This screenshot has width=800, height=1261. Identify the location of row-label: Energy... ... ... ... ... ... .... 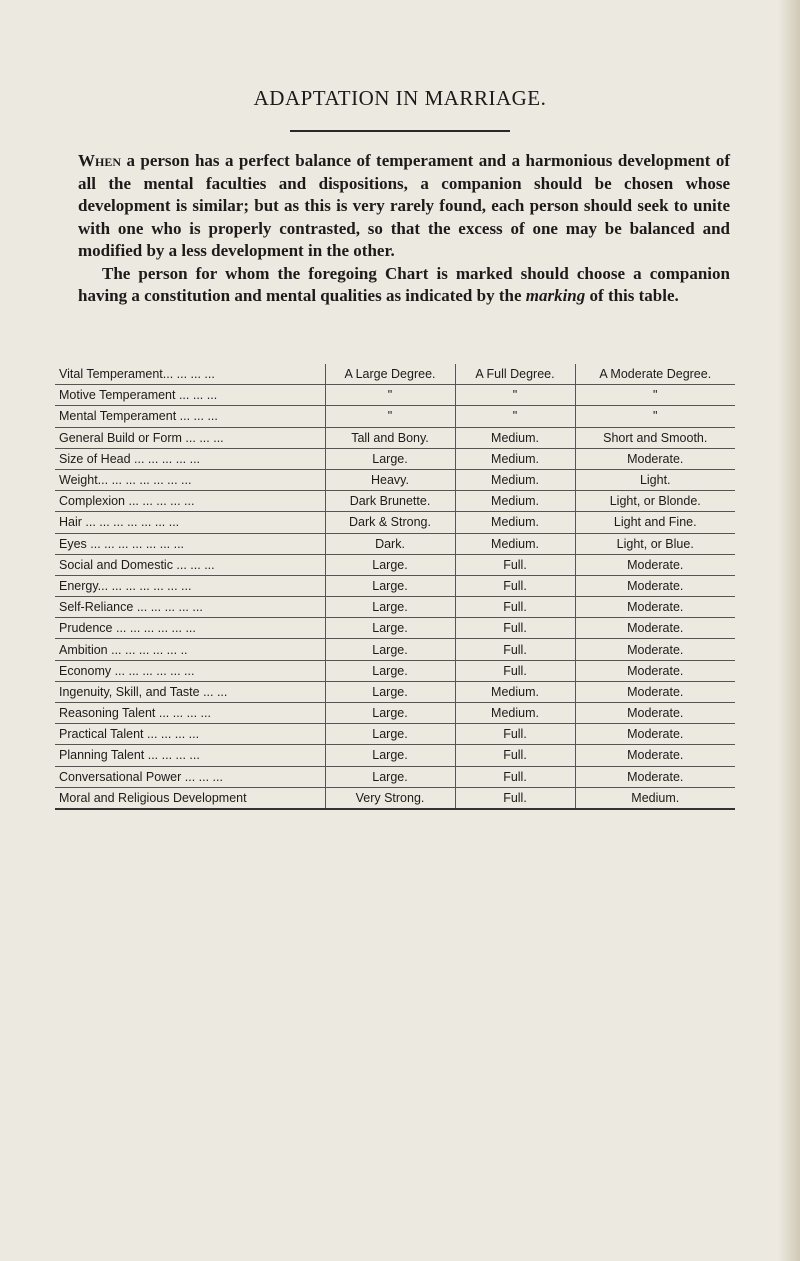
(190, 586).